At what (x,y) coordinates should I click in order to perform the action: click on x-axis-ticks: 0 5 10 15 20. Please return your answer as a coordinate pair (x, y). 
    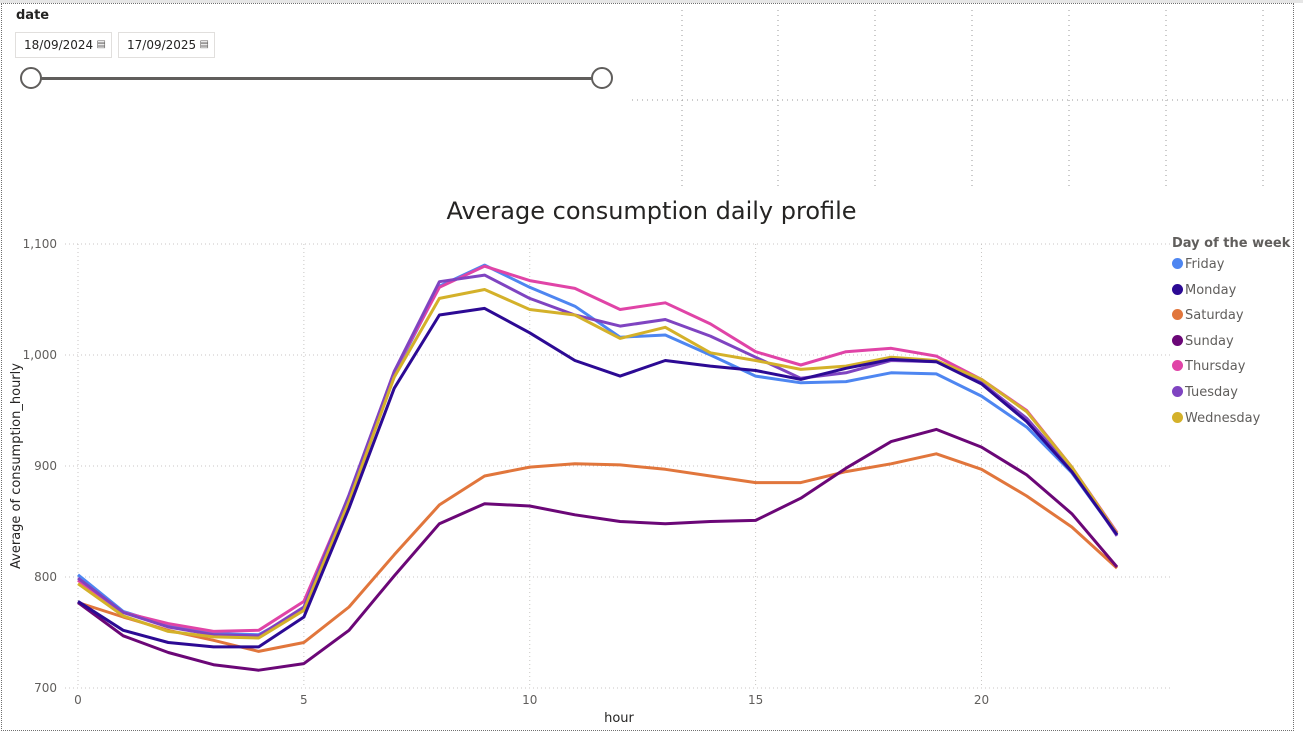
    Looking at the image, I should click on (531, 700).